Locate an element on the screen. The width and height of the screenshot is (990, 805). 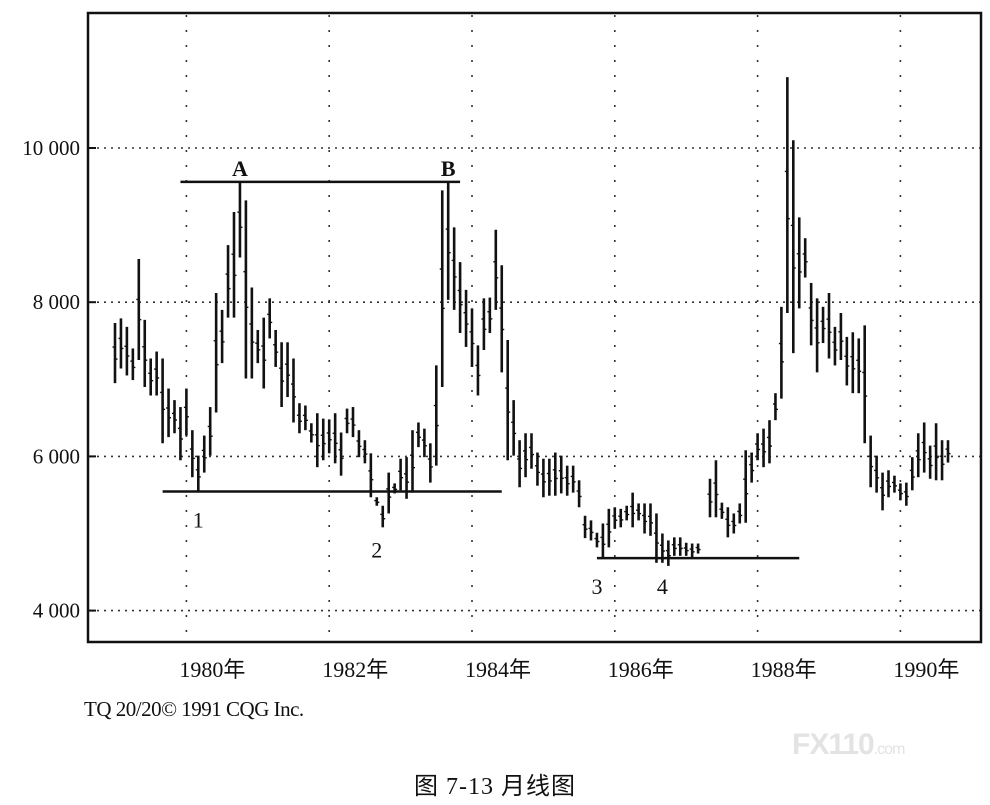
annotation-label-2: 2 is located at coordinates (376, 549).